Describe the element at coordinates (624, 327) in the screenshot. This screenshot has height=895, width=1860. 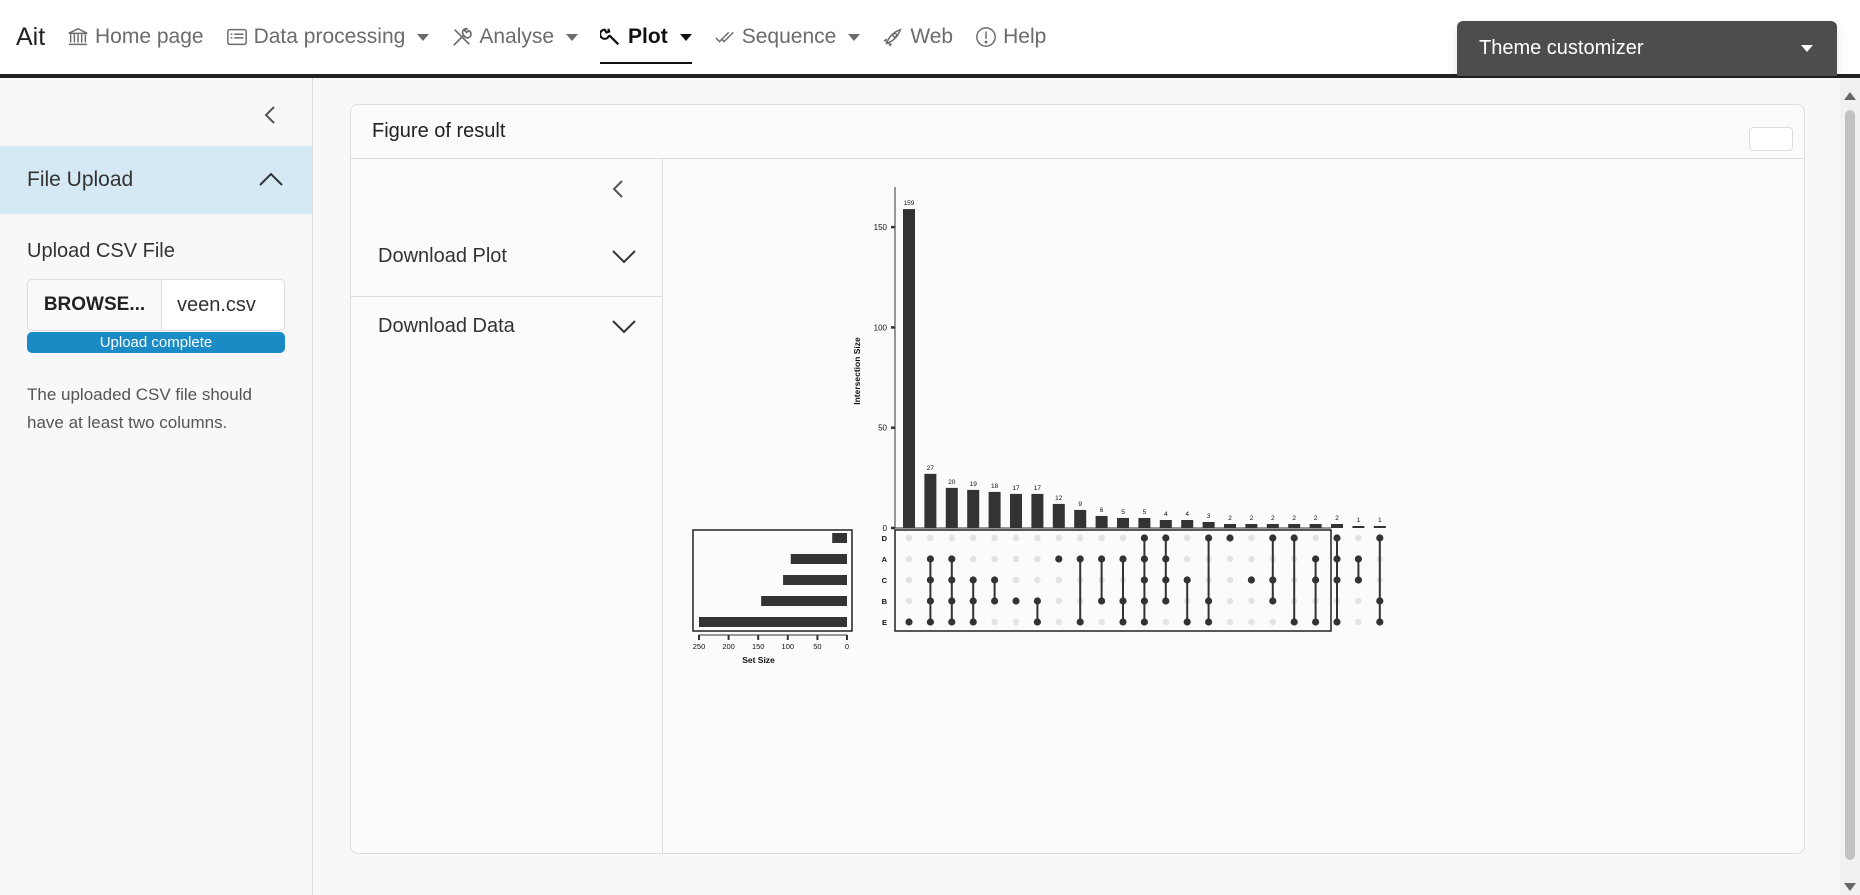
I see `chevron-down-icon` at that location.